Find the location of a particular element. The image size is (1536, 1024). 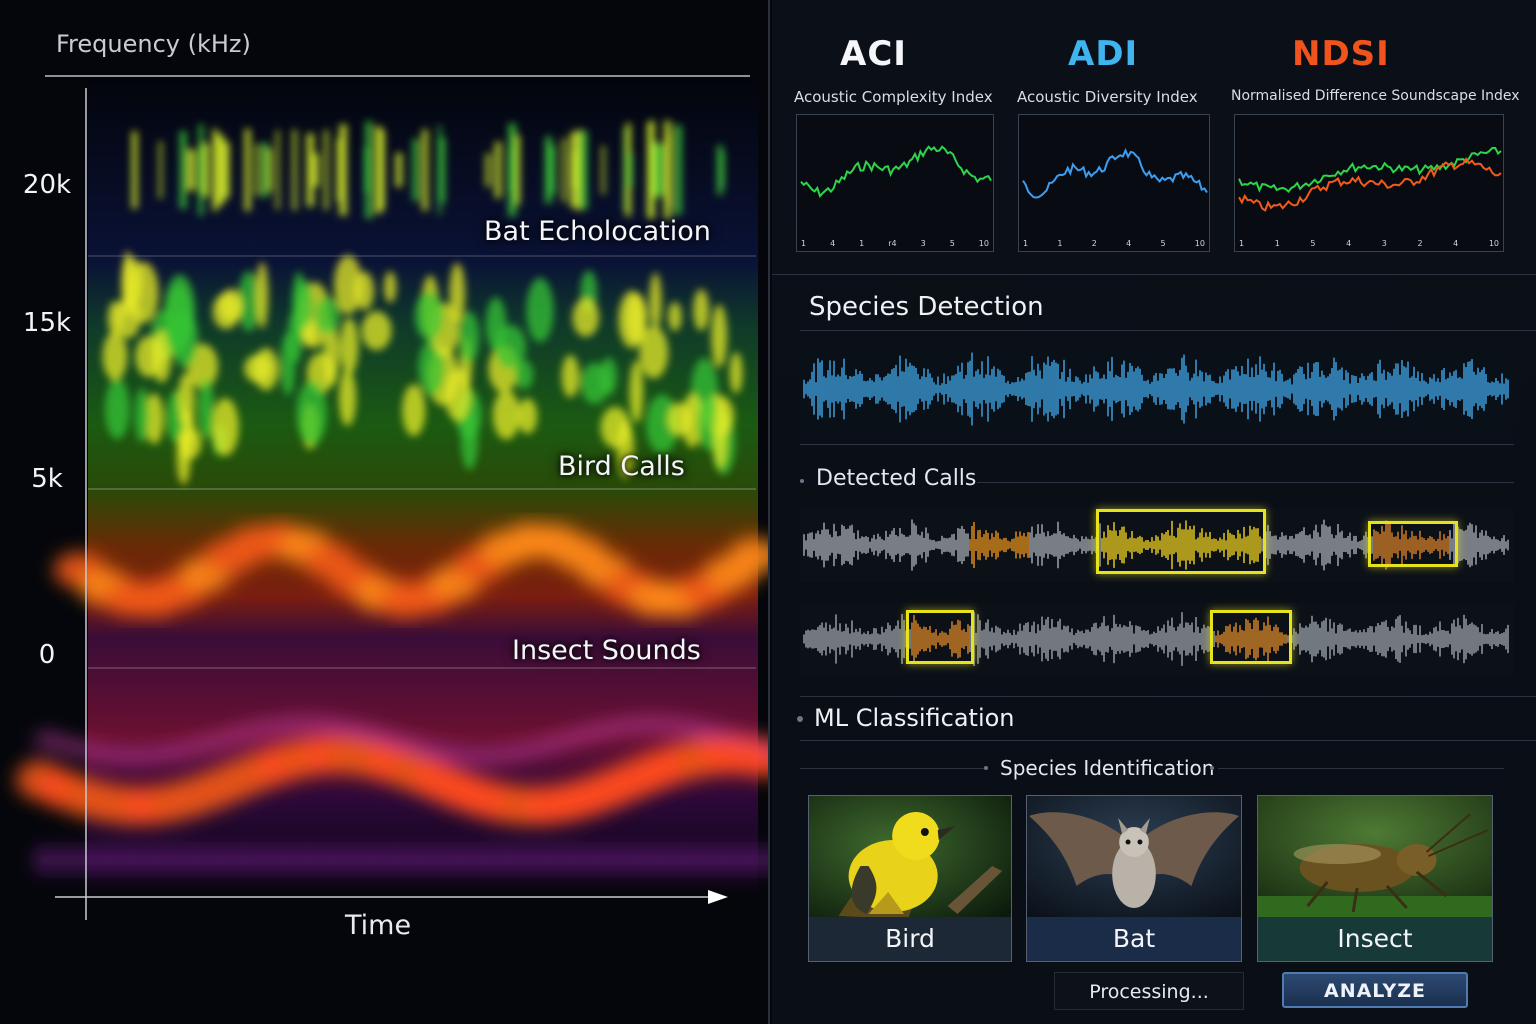

insect-icon is located at coordinates (1375, 857).